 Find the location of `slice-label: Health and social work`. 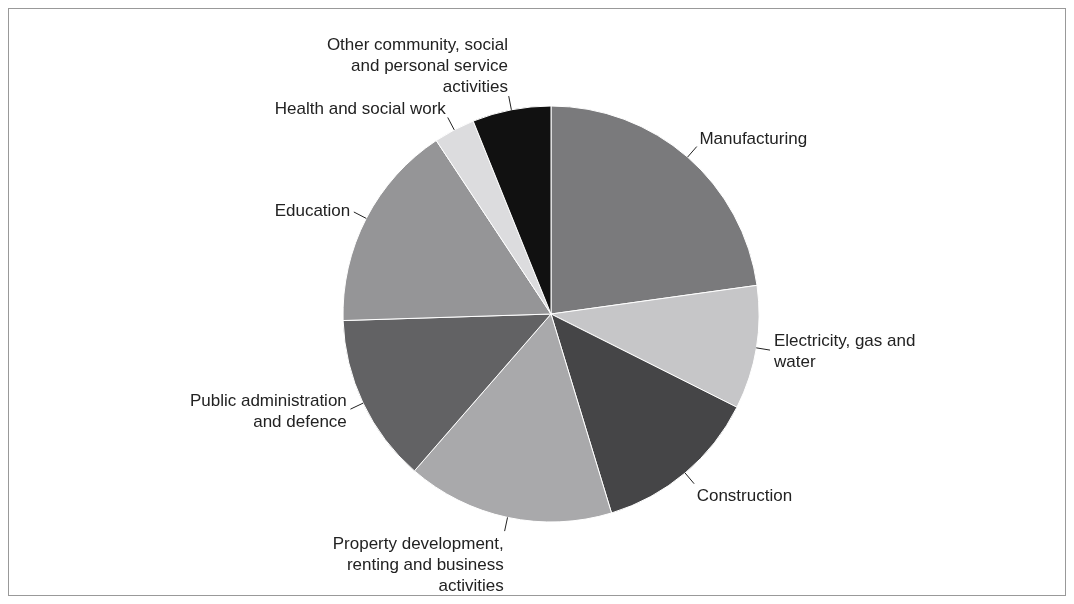

slice-label: Health and social work is located at coordinates (360, 108).